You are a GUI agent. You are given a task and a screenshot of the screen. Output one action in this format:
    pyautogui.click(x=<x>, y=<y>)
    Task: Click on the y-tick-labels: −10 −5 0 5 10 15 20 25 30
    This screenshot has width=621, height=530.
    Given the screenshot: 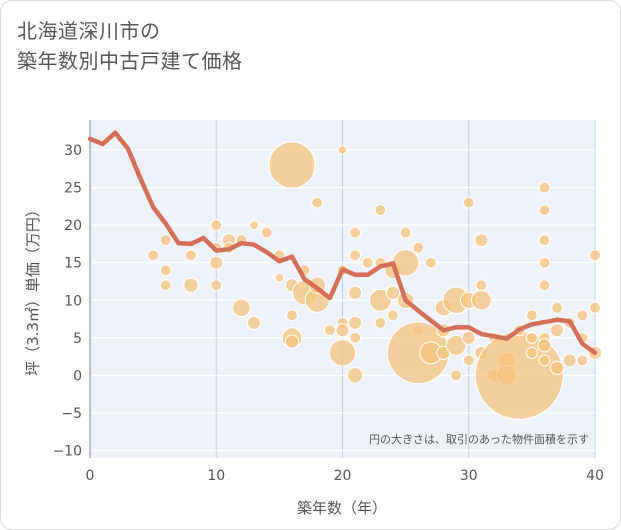 What is the action you would take?
    pyautogui.click(x=67, y=301)
    